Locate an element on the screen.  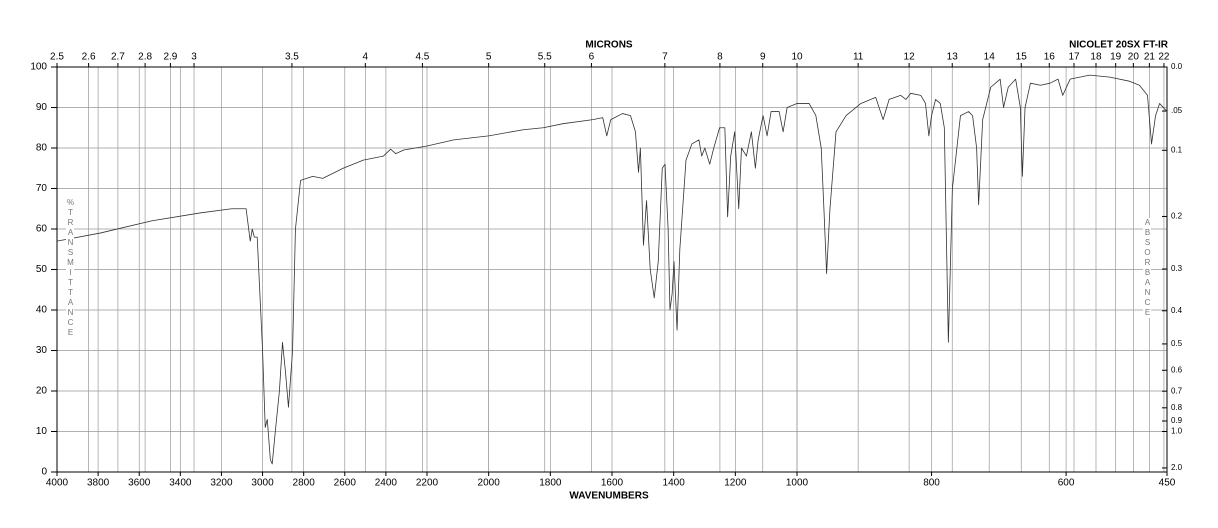
x-tick-label: 3200 is located at coordinates (221, 483).